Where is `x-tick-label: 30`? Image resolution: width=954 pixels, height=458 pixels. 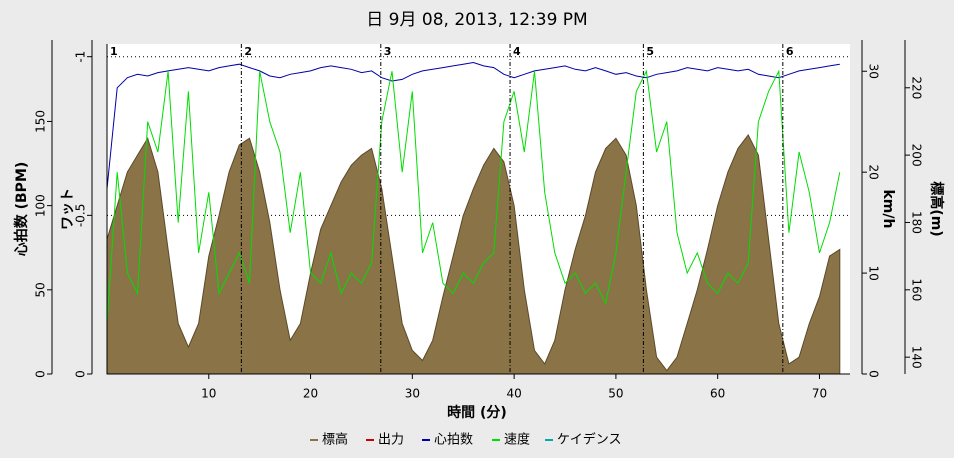 x-tick-label: 30 is located at coordinates (412, 394).